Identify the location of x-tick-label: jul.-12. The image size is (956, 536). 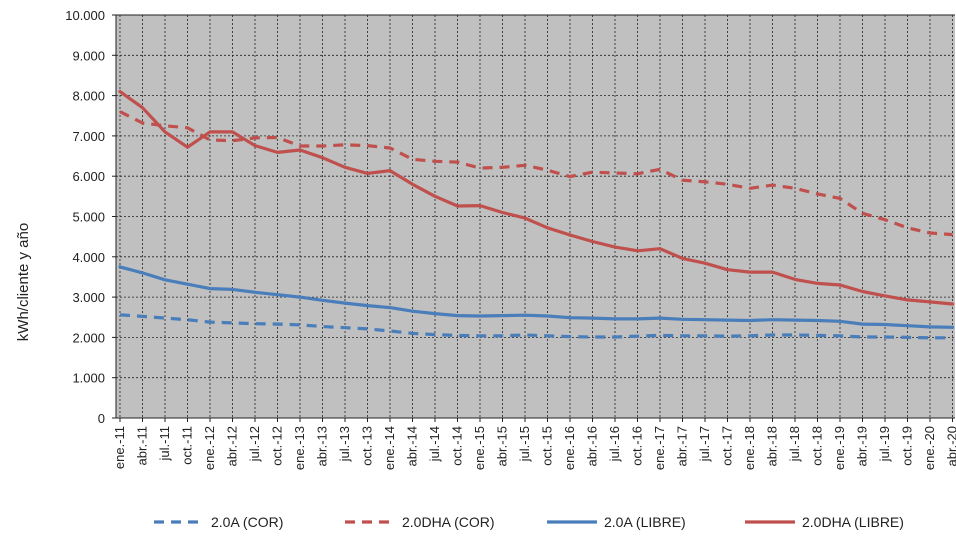
(254, 444).